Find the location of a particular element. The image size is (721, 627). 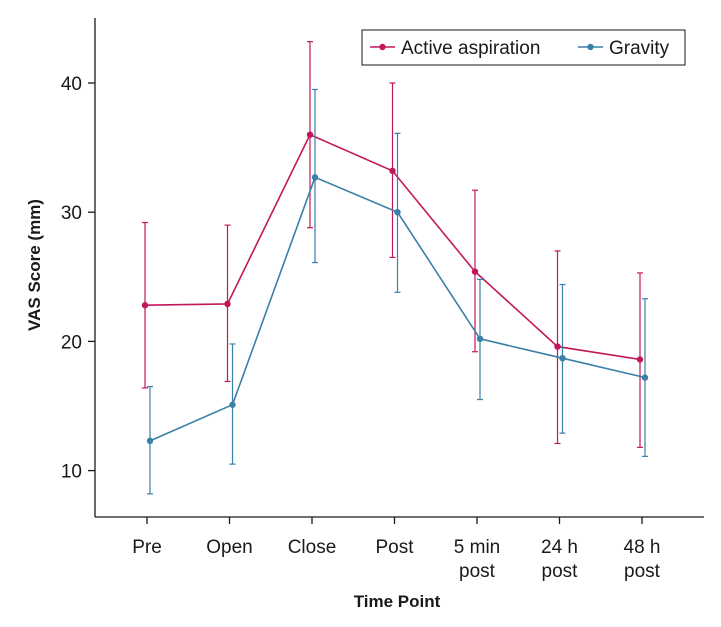

x-tick-label: 48 h is located at coordinates (642, 547).